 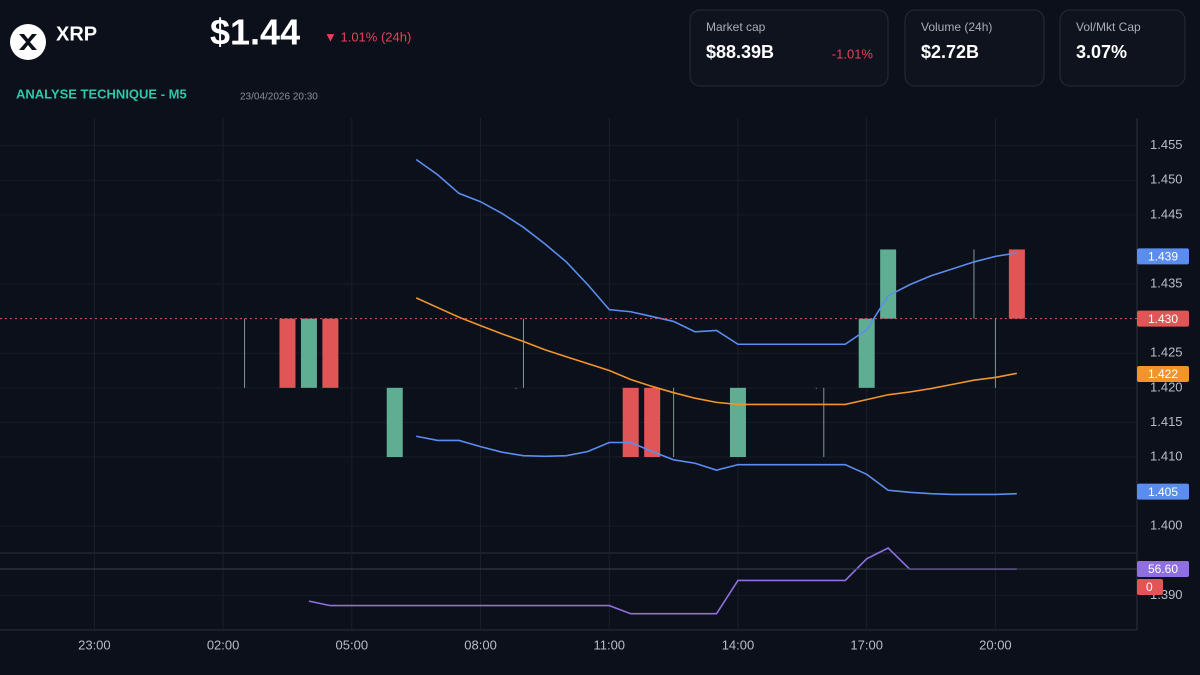 I want to click on chart-subtitle: 23/04/2026 20:30, so click(x=279, y=97).